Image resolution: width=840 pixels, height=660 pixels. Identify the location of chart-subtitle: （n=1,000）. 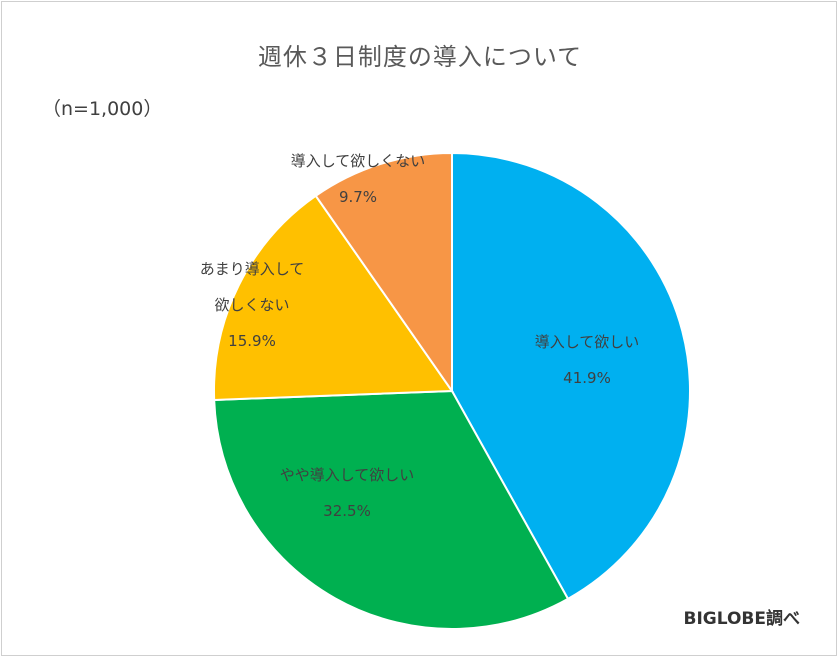
(102, 109).